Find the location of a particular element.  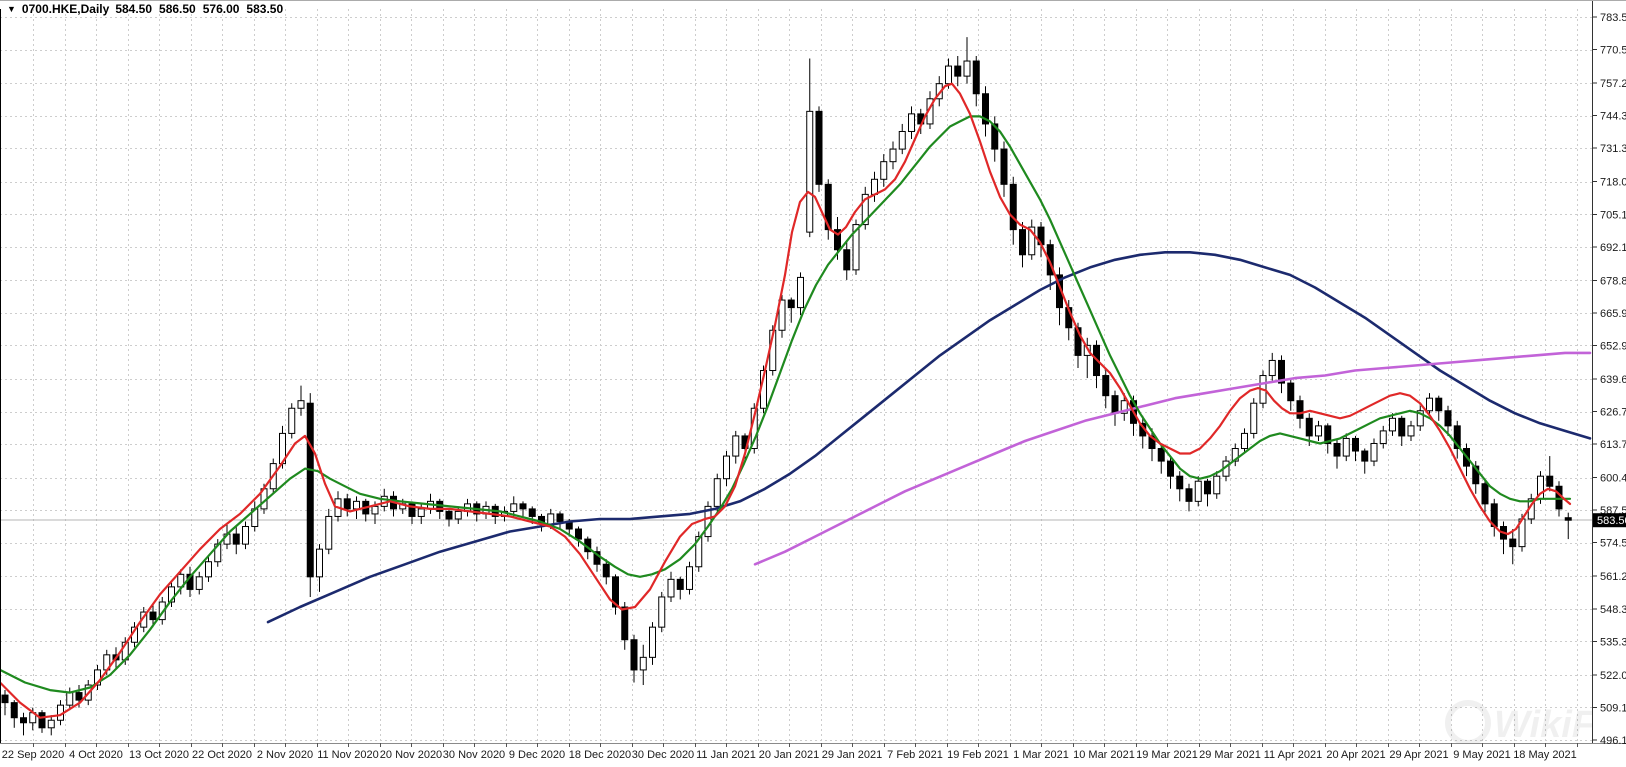

price-axis-label: 705.10 is located at coordinates (1613, 215).